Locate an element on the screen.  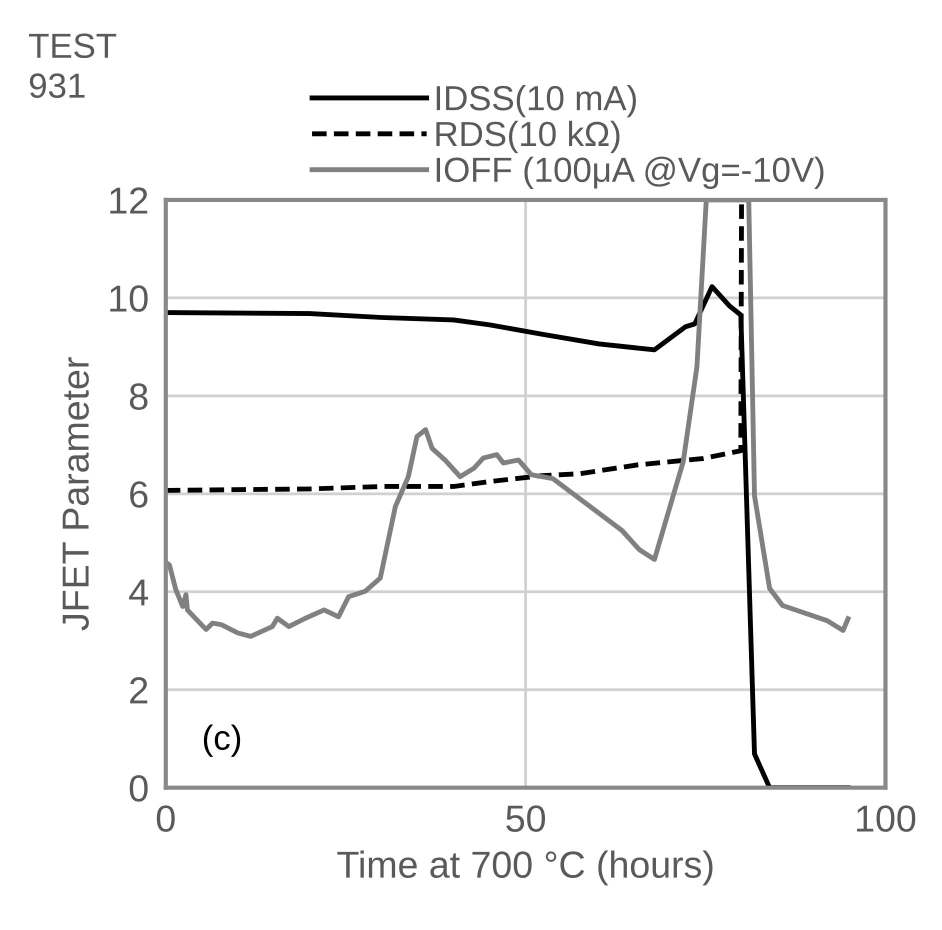
y-tick-label: 12 is located at coordinates (129, 200).